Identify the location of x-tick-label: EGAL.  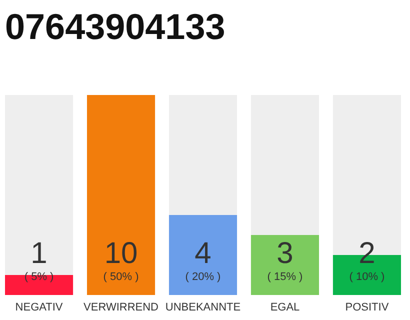
(285, 308).